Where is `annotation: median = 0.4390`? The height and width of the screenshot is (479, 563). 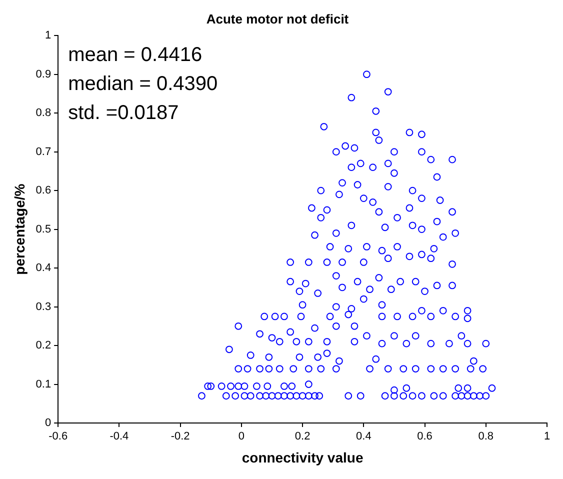 annotation: median = 0.4390 is located at coordinates (143, 84).